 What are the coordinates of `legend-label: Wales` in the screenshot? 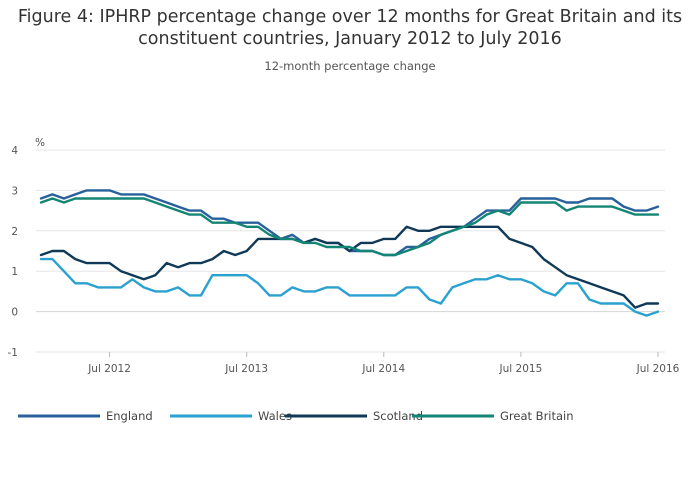 It's located at (275, 416).